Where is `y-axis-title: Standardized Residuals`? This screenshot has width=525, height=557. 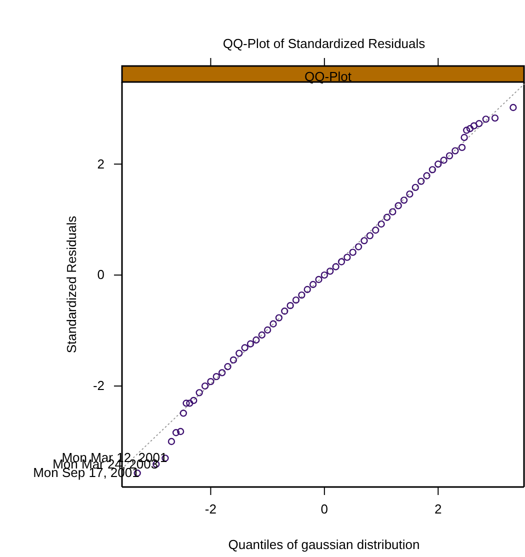 y-axis-title: Standardized Residuals is located at coordinates (71, 284).